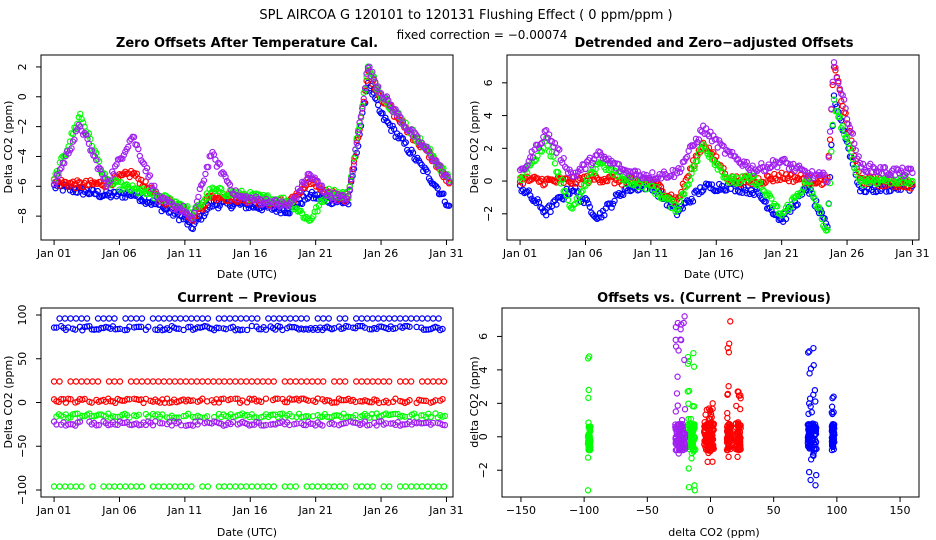 This screenshot has height=540, width=936. Describe the element at coordinates (22, 216) in the screenshot. I see `y-tick-label: −8` at that location.